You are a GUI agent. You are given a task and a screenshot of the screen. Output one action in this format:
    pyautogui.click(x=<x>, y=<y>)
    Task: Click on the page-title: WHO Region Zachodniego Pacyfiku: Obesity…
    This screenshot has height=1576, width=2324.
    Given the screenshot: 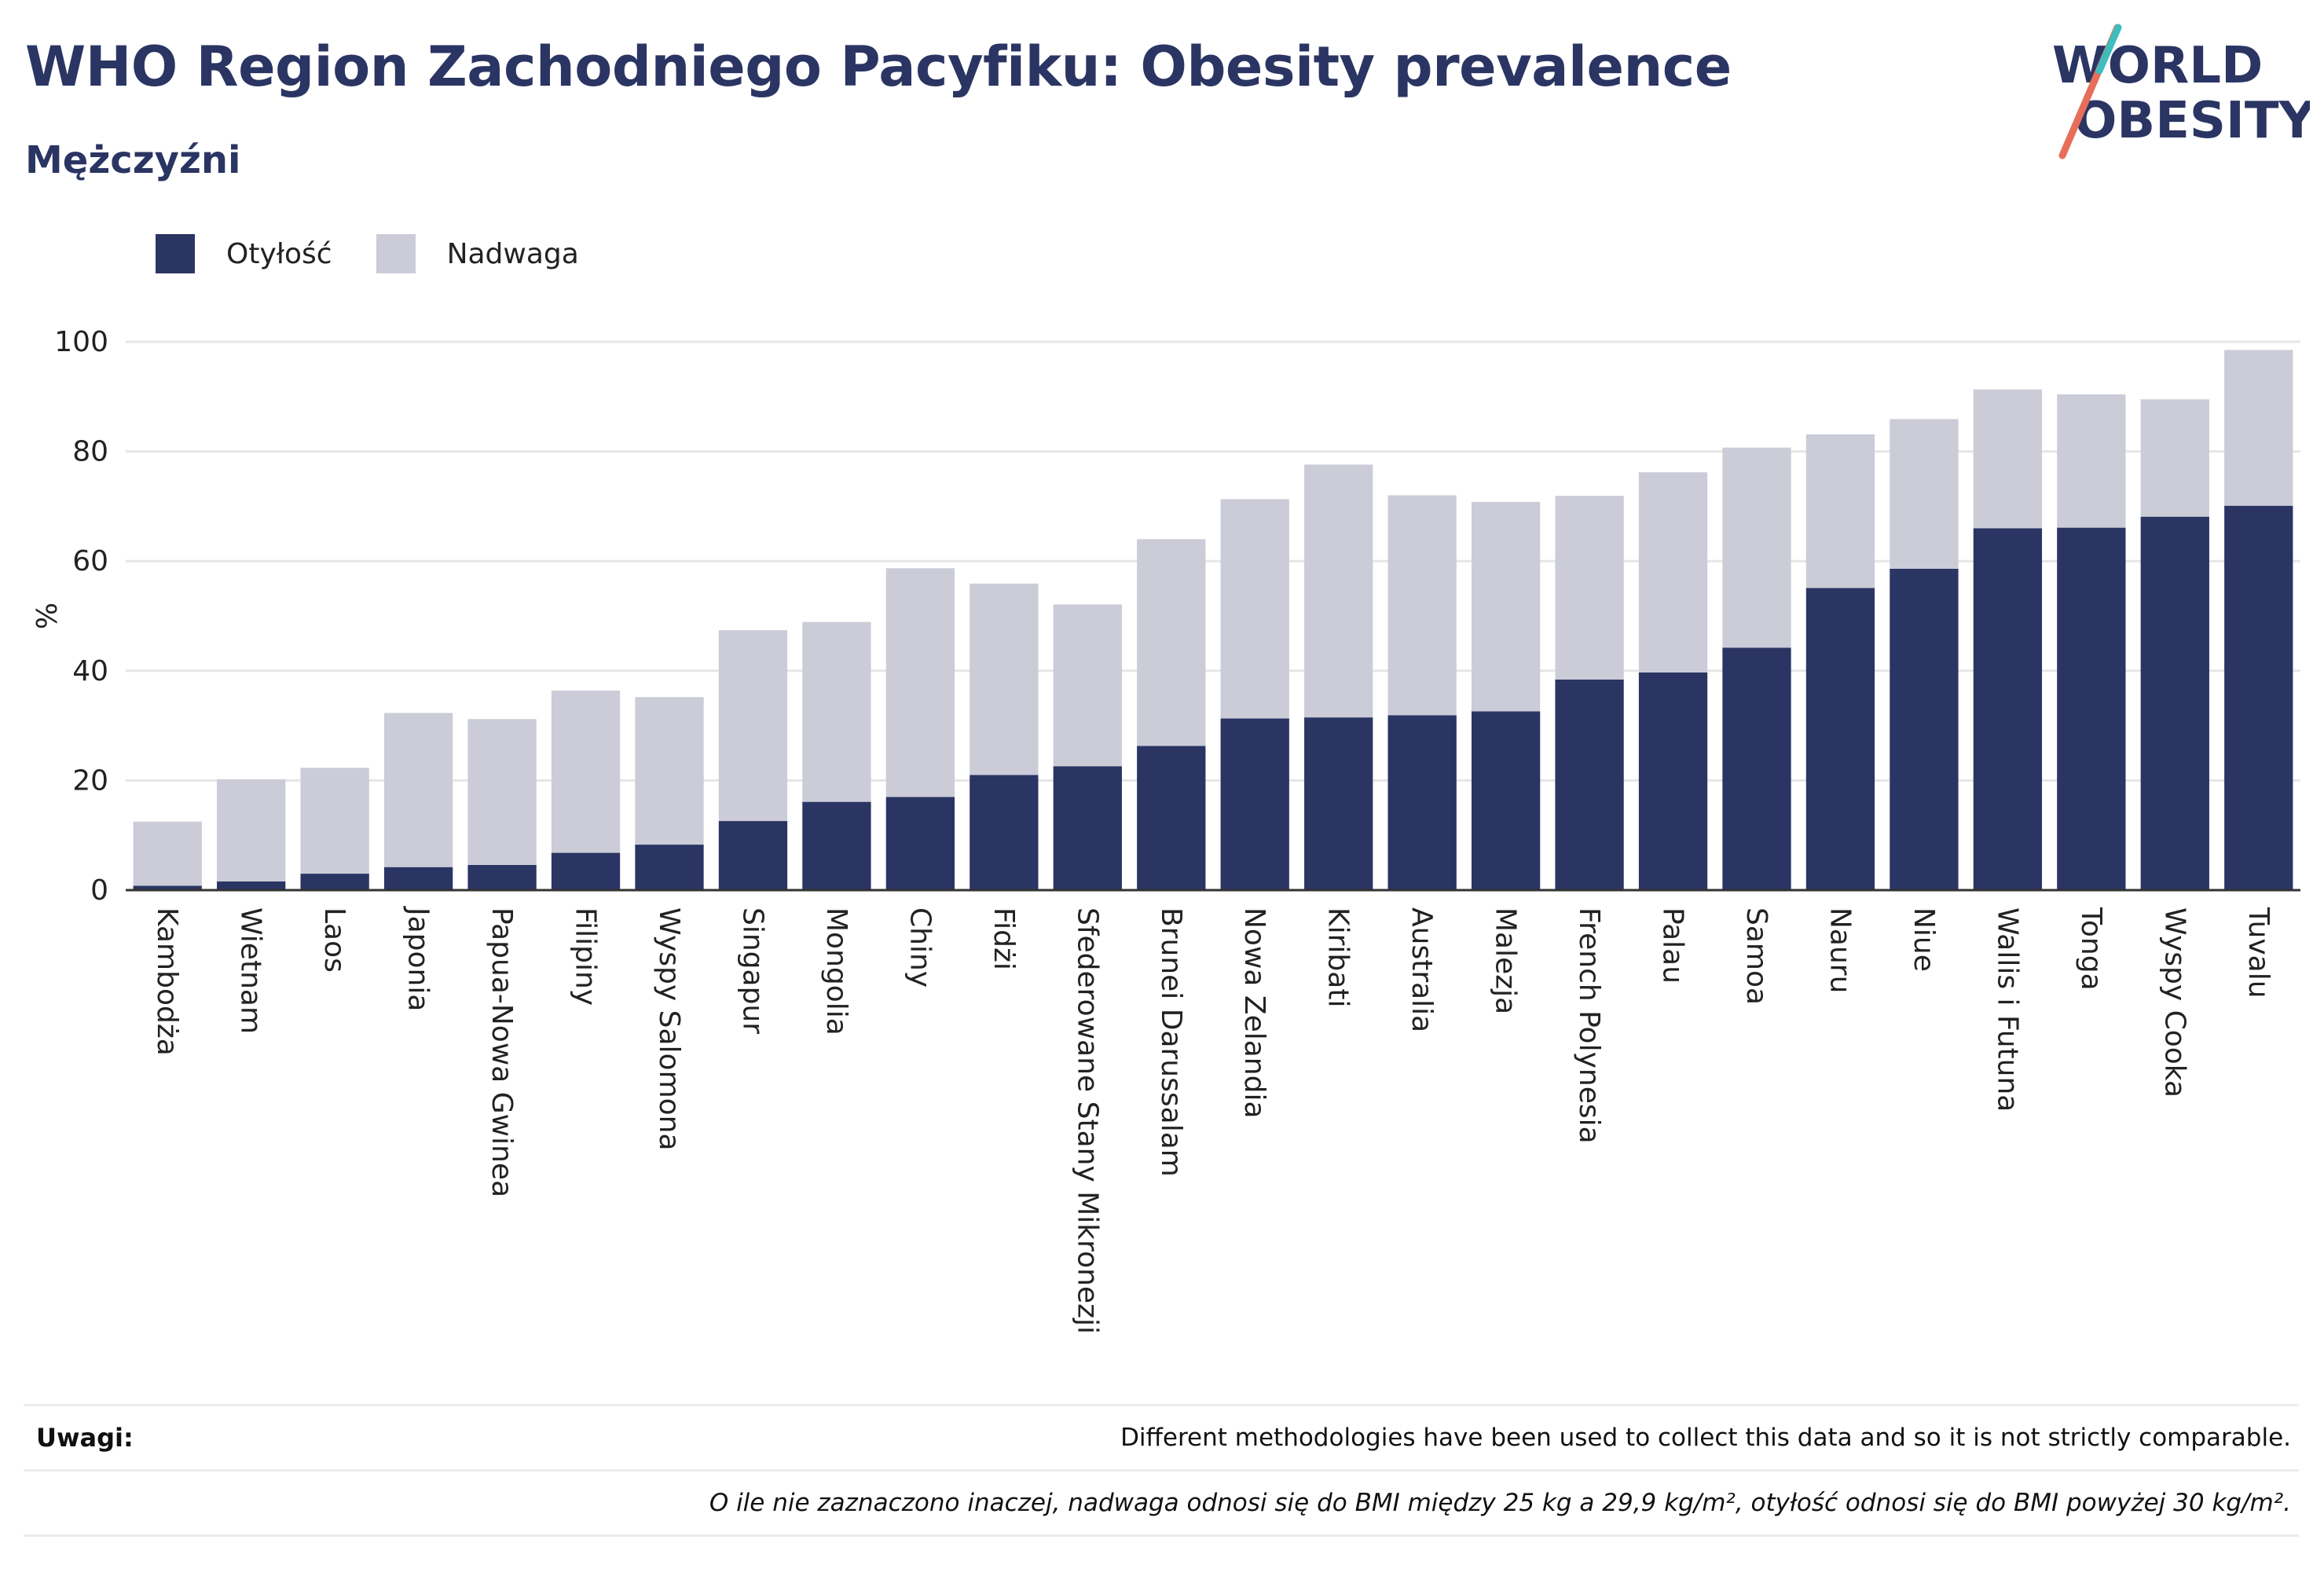 What is the action you would take?
    pyautogui.click(x=878, y=67)
    